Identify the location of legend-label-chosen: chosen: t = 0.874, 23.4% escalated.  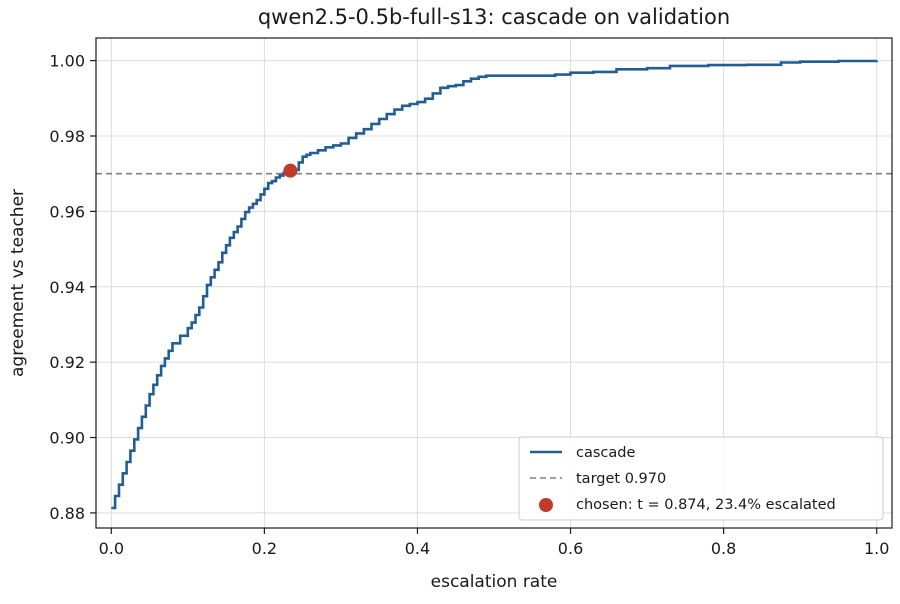
(706, 505).